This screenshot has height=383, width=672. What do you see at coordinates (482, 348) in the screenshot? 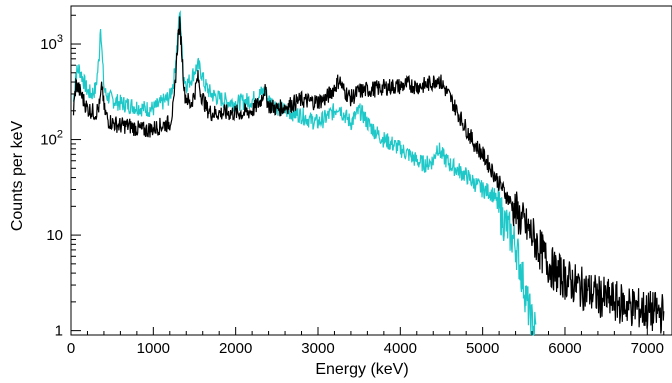
I see `x-tick-label: 5000` at bounding box center [482, 348].